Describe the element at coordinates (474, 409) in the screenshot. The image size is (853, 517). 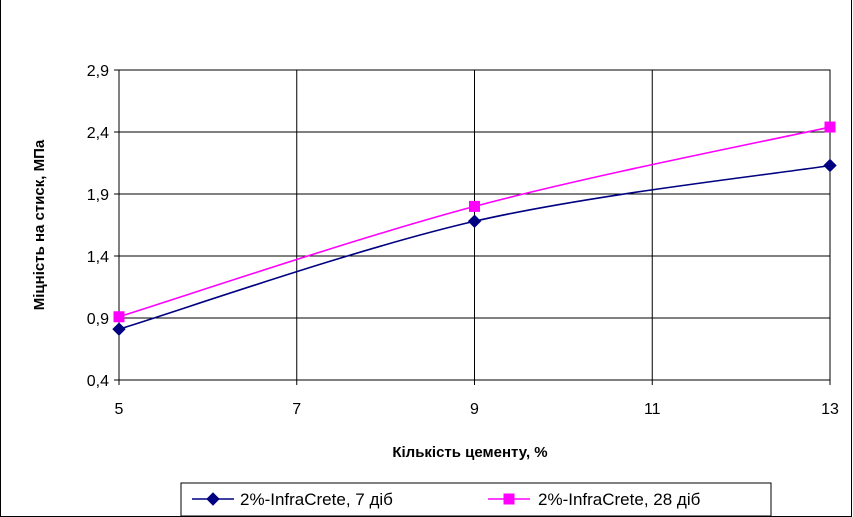
I see `x-tick-label: 9` at that location.